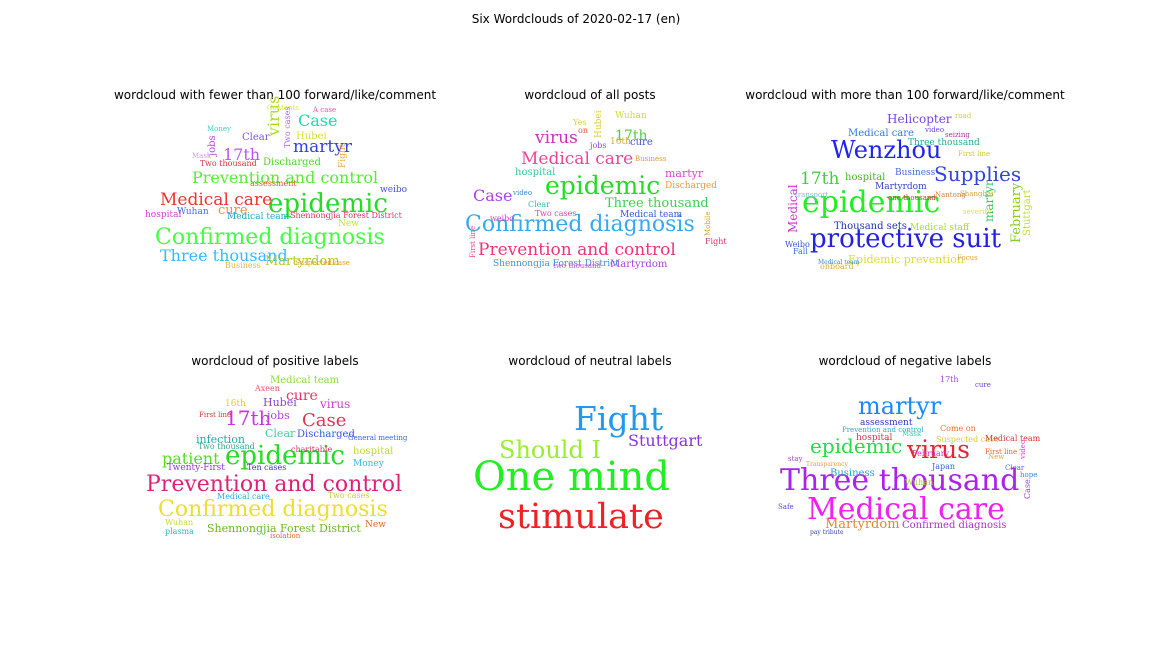  I want to click on cloud-word: protective suit, so click(906, 239).